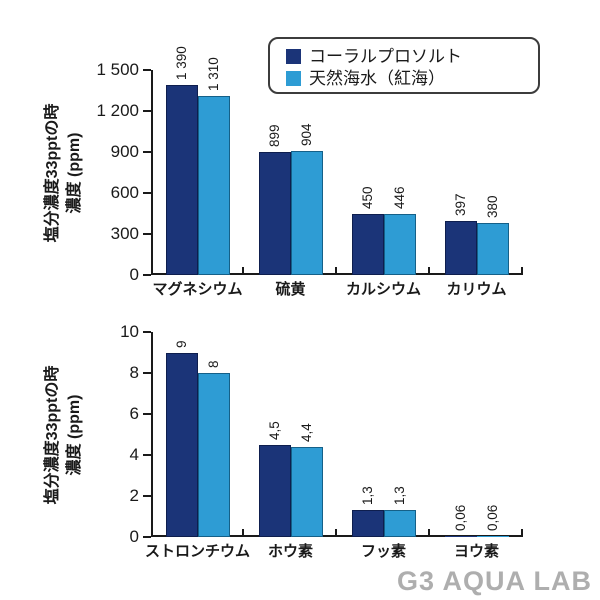 This screenshot has height=600, width=600. What do you see at coordinates (306, 432) in the screenshot?
I see `bar-value-label: 4,4` at bounding box center [306, 432].